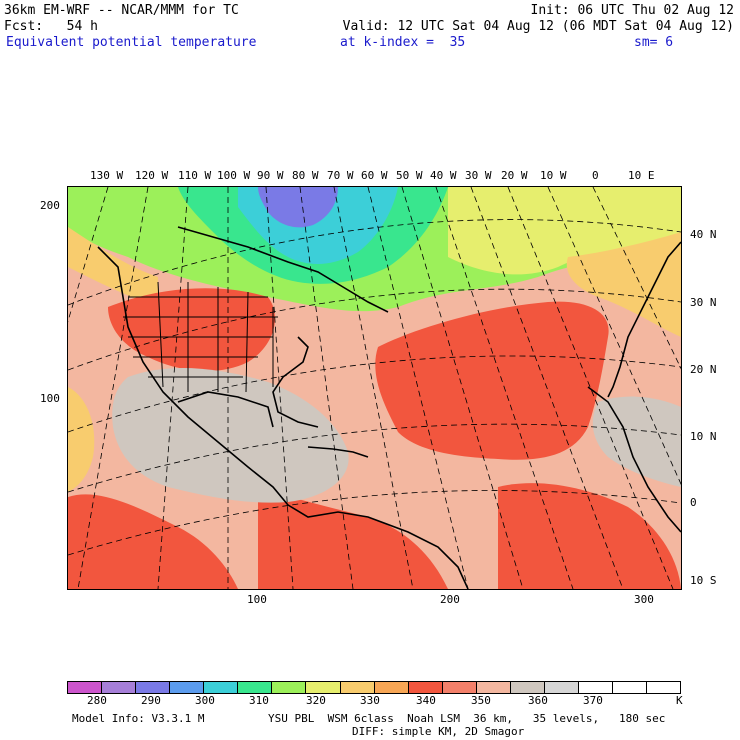 Image resolution: width=740 pixels, height=740 pixels. Describe the element at coordinates (205, 700) in the screenshot. I see `colorbar-label: 300` at that location.